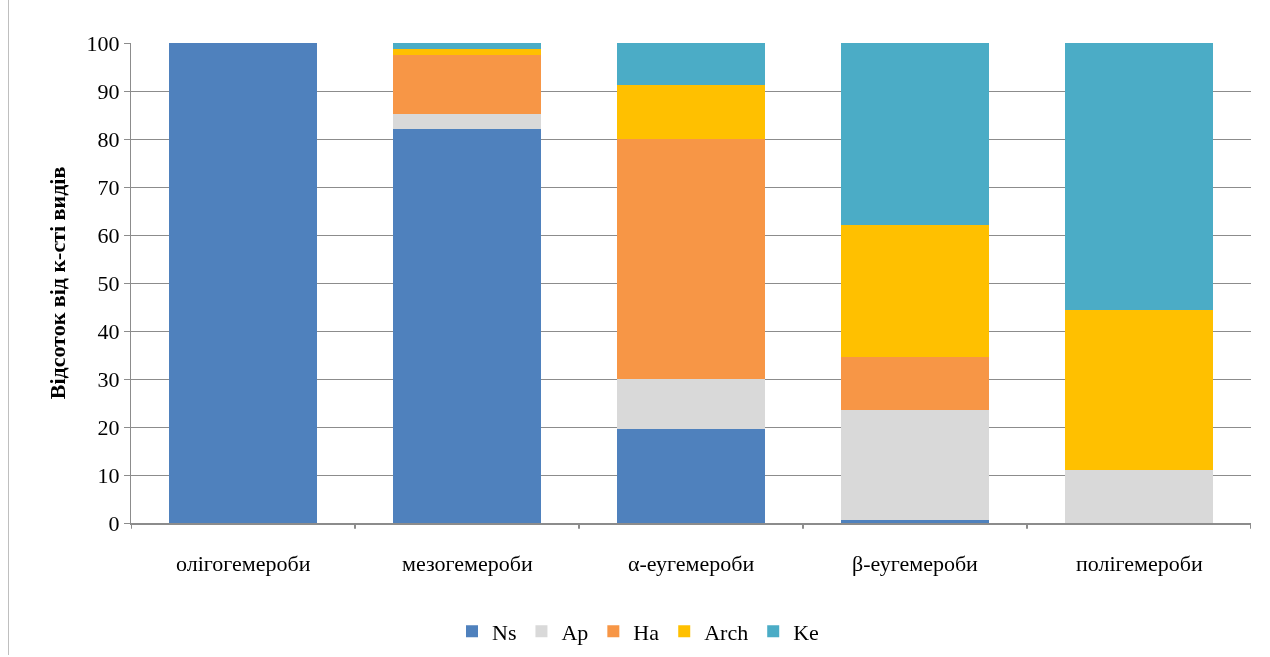 The height and width of the screenshot is (657, 1270). What do you see at coordinates (806, 632) in the screenshot?
I see `legend-label: Ke` at bounding box center [806, 632].